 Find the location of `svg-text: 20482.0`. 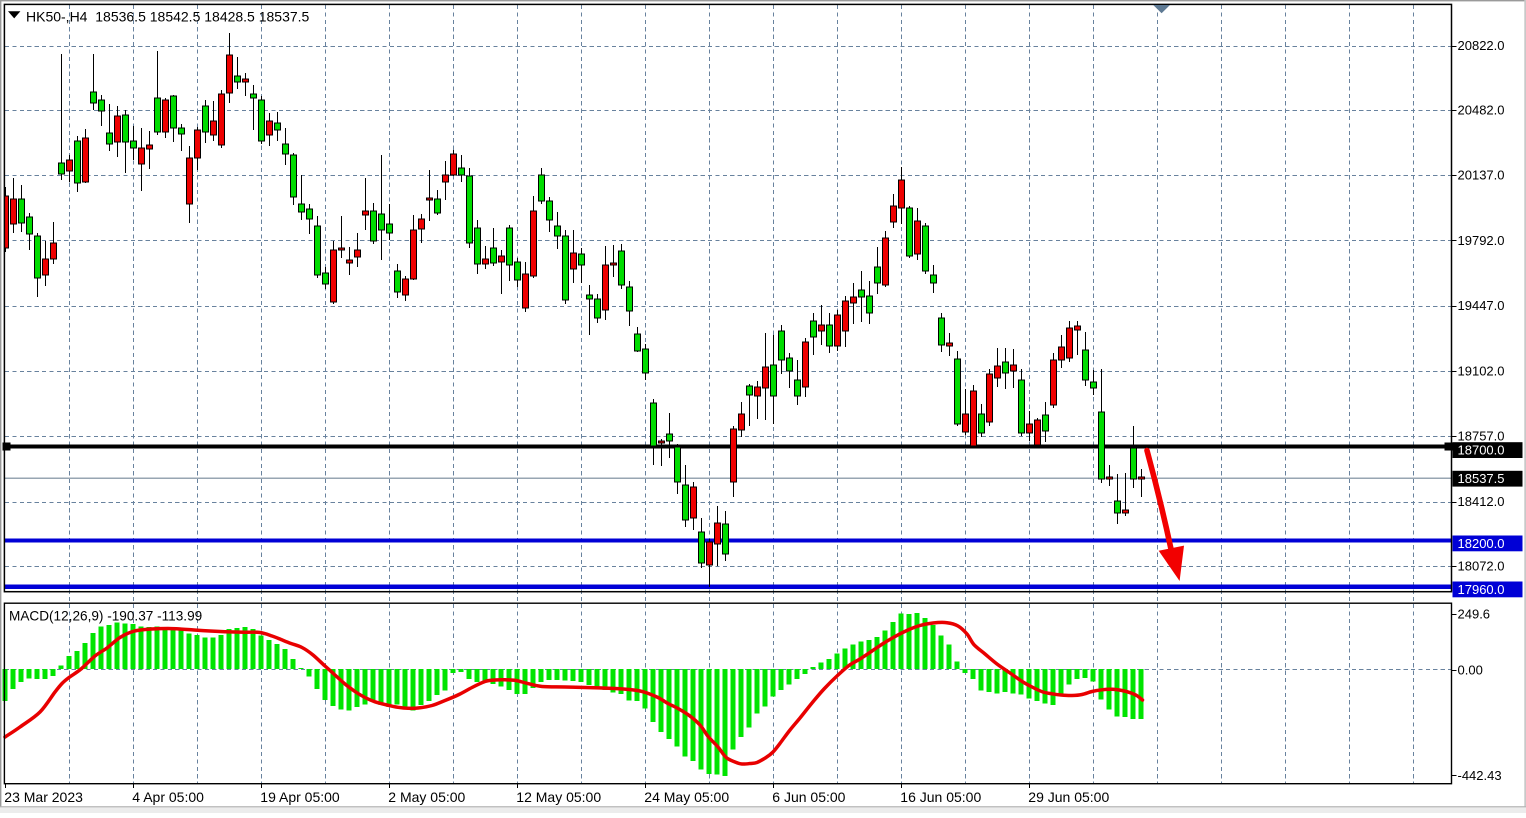

svg-text: 20482.0 is located at coordinates (1481, 109).